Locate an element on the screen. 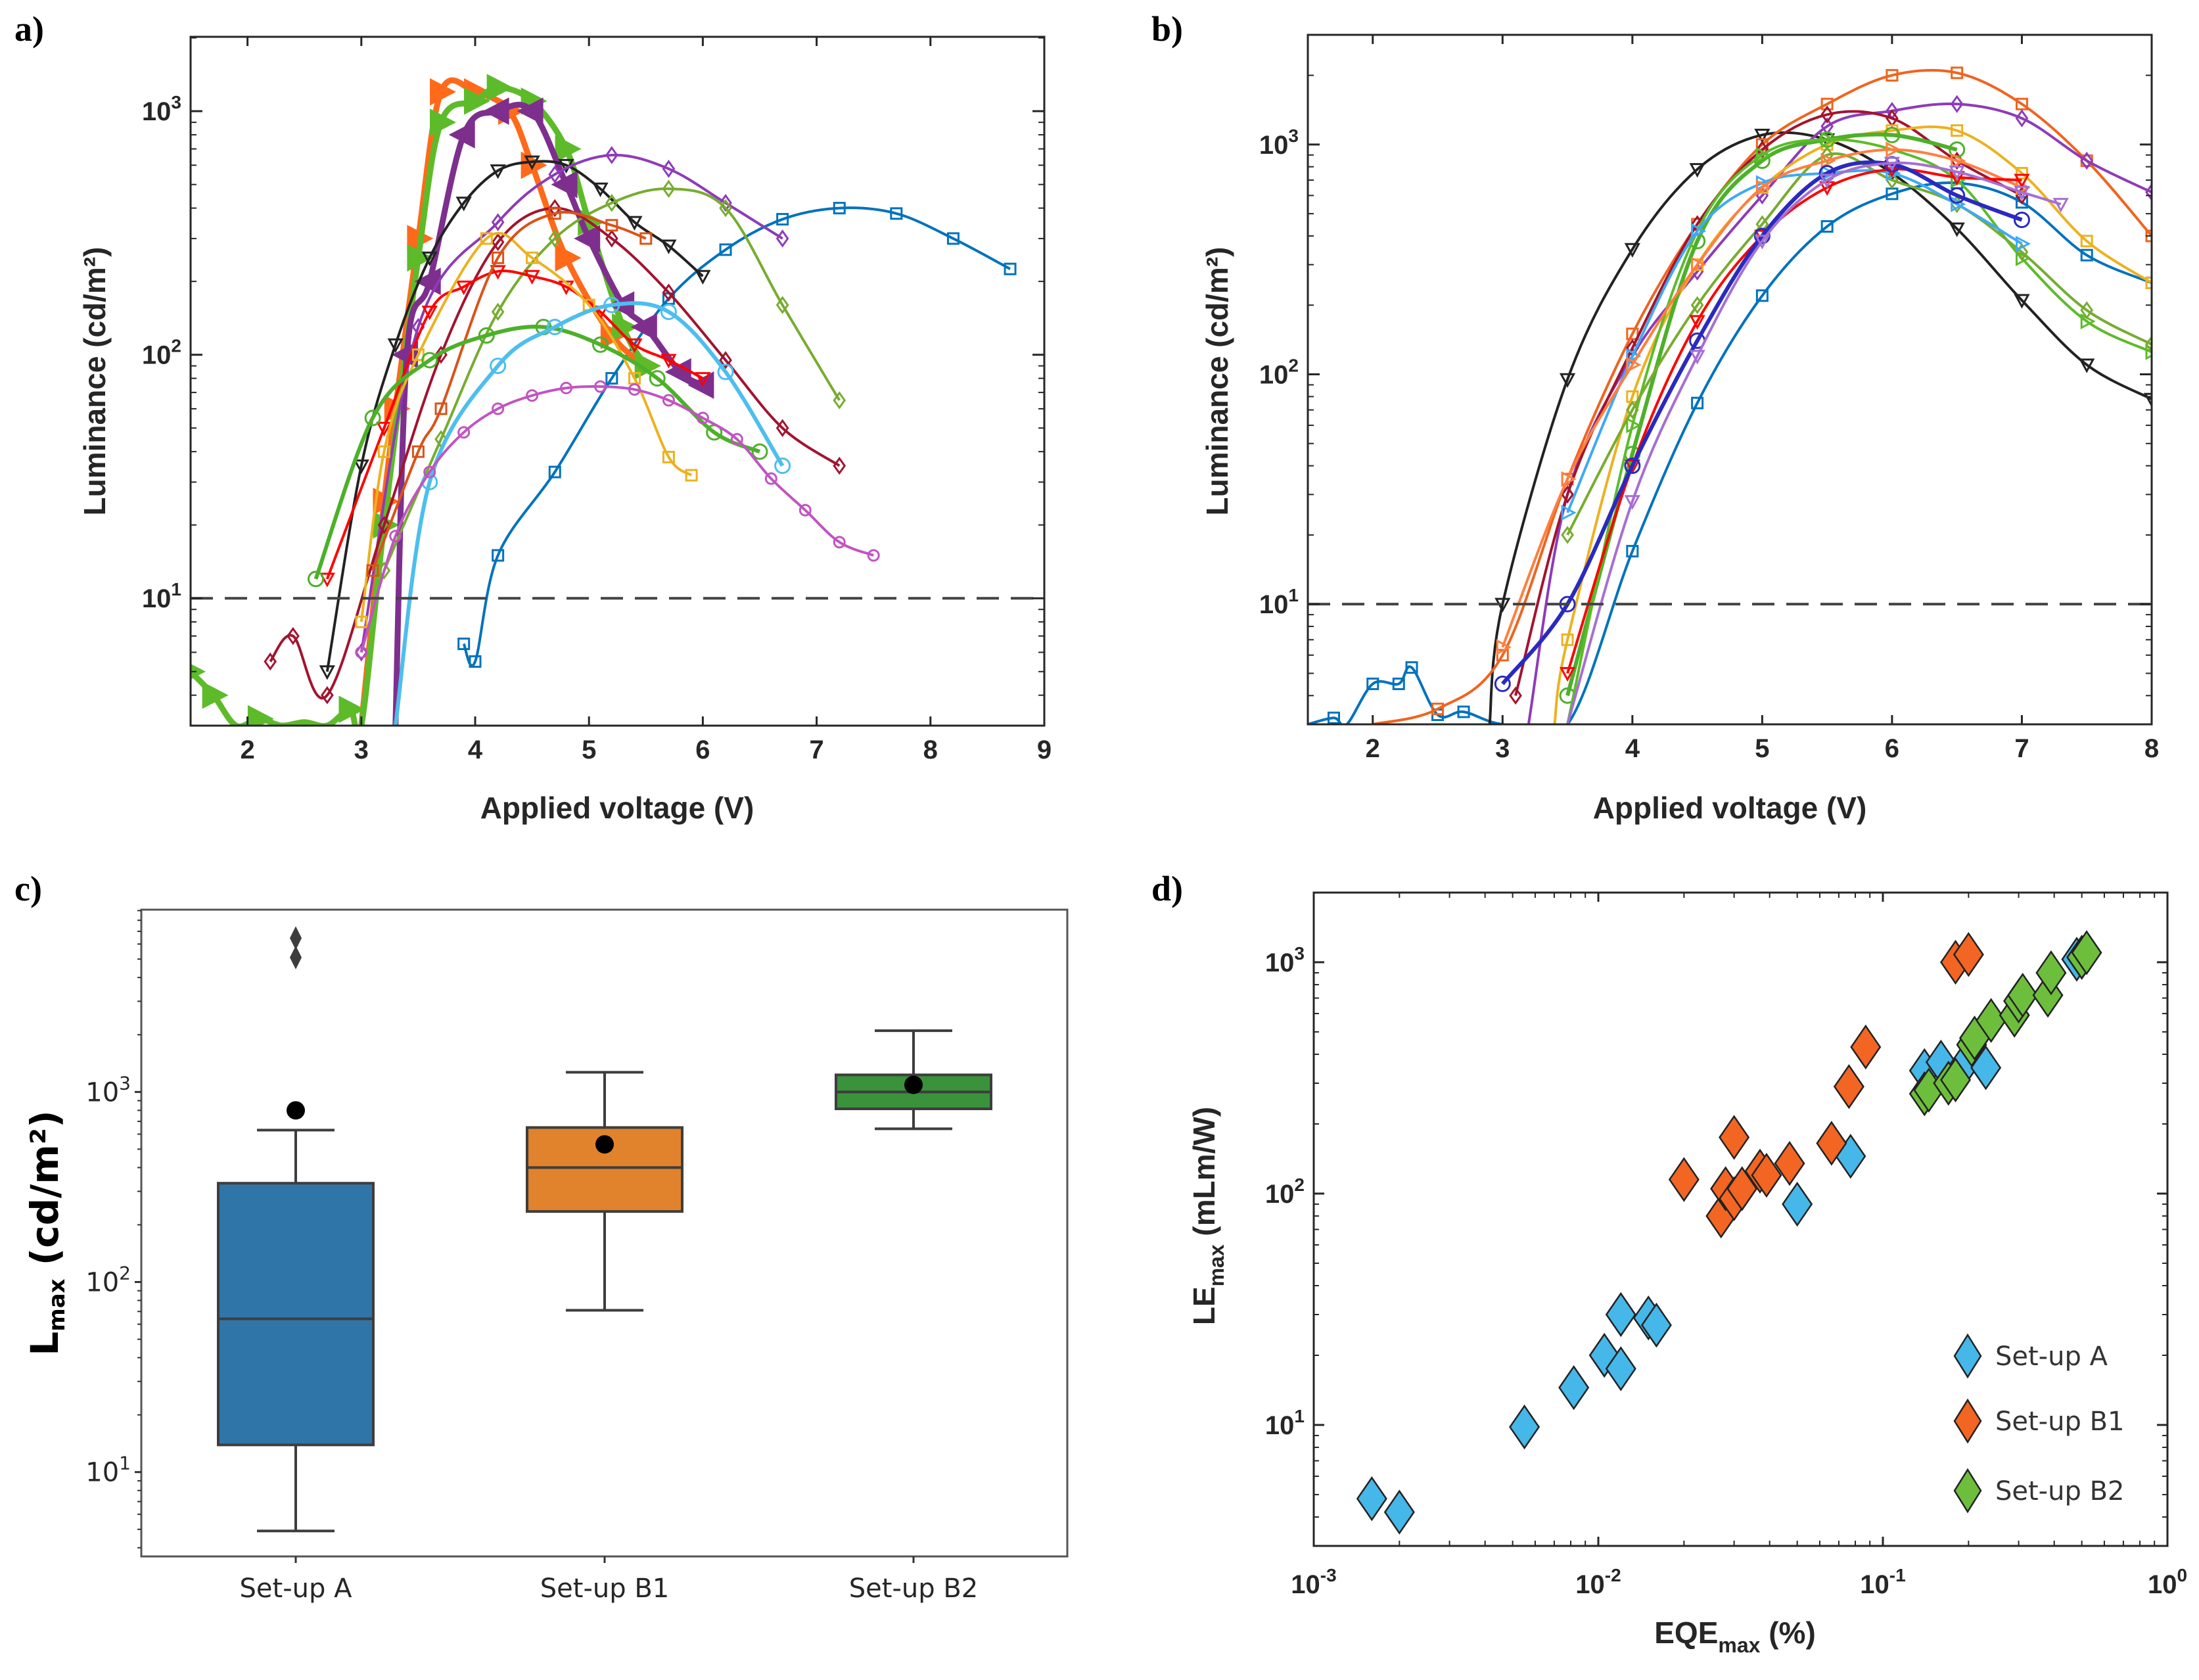  x-tick-label: 2 is located at coordinates (1373, 748).